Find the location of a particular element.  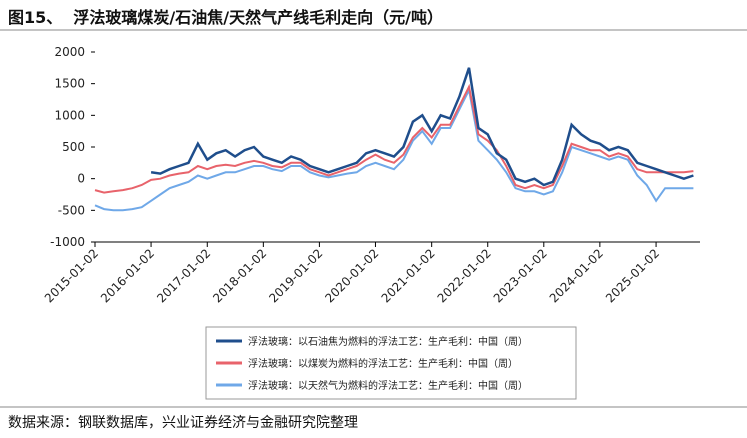

x-tick-label: 2021-01-02 is located at coordinates (408, 275).